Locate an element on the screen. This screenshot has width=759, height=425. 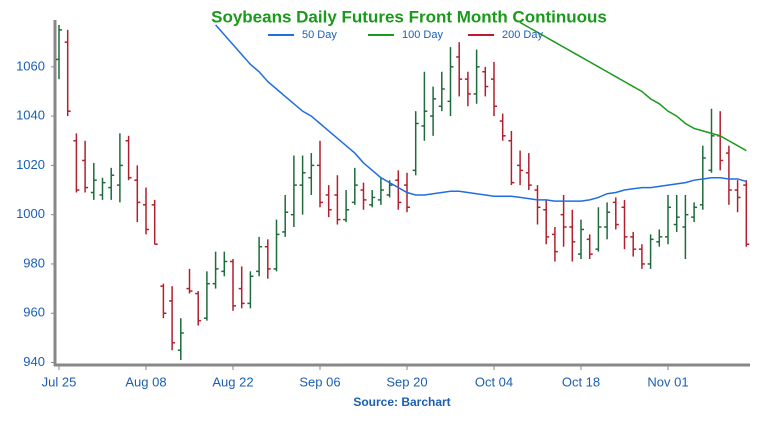
y-tick-label: 940 is located at coordinates (34, 361).